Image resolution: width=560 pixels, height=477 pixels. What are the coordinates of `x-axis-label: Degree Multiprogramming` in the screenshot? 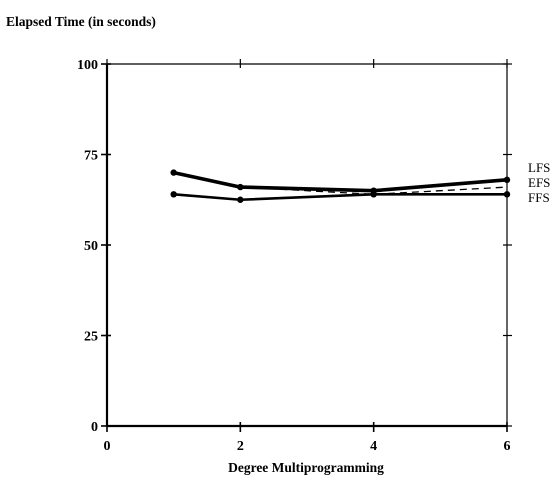 It's located at (306, 467).